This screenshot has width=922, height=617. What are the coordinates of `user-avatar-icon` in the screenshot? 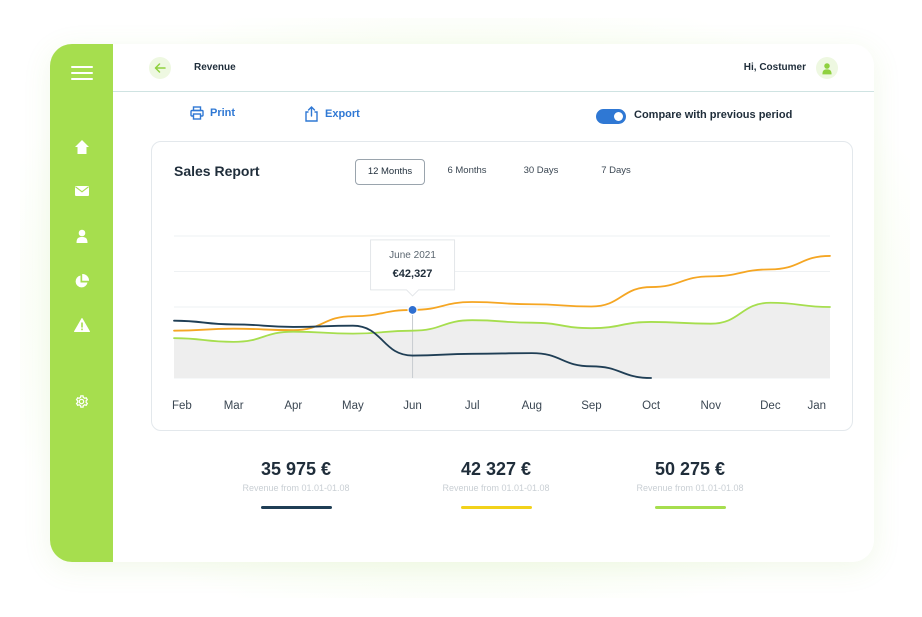 It's located at (827, 68).